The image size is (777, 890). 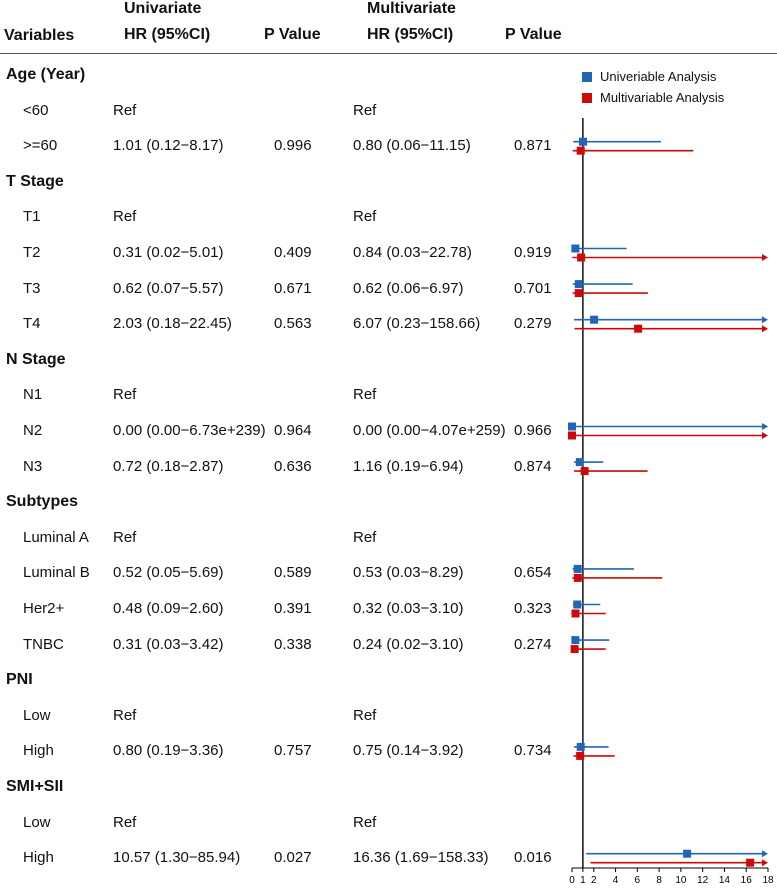 I want to click on multivariate-p-value: 0.871, so click(x=533, y=146).